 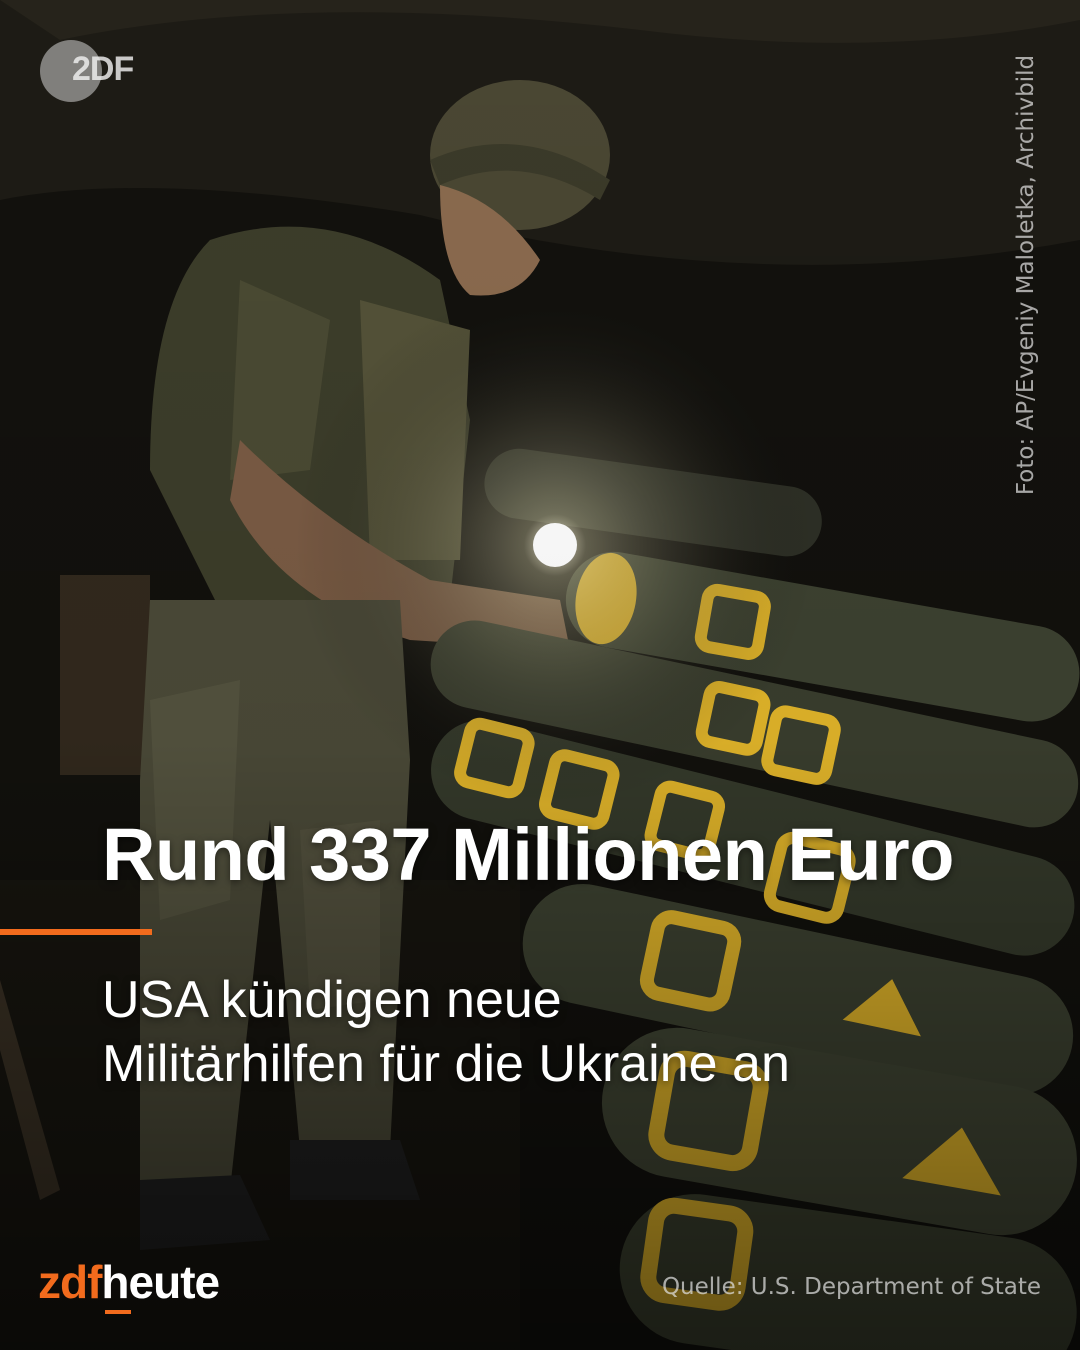 I want to click on source-caption: Quelle: U.S. Department of State, so click(x=851, y=1287).